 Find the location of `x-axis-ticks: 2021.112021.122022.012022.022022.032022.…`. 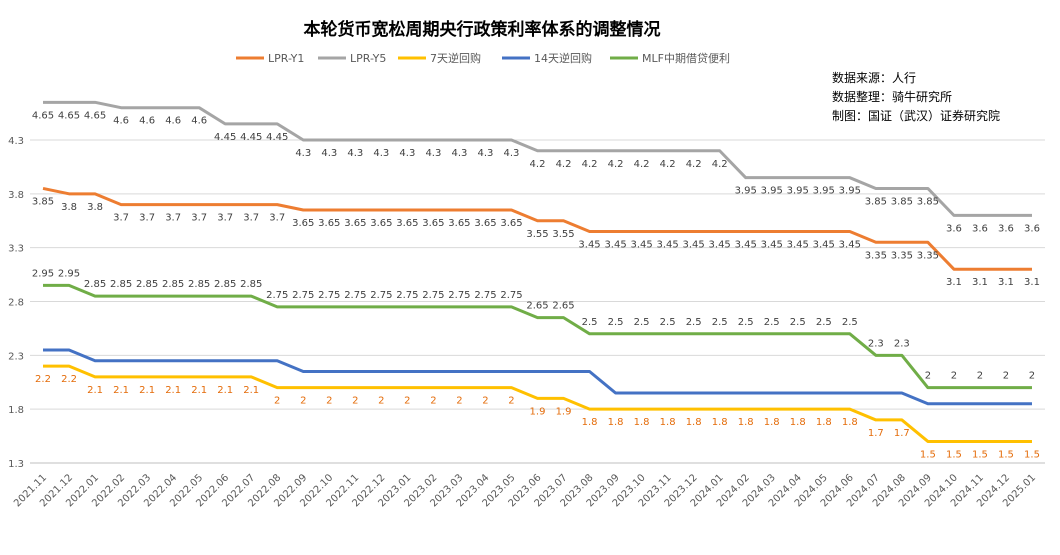

x-axis-ticks: 2021.112021.122022.012022.022022.032022.… is located at coordinates (525, 490).